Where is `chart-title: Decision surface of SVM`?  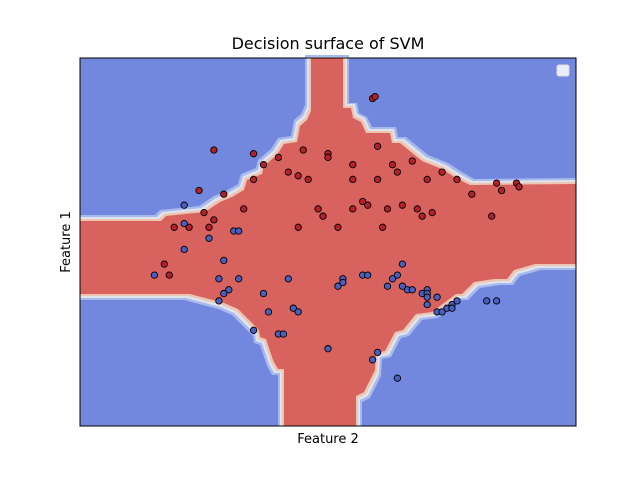
chart-title: Decision surface of SVM is located at coordinates (328, 43).